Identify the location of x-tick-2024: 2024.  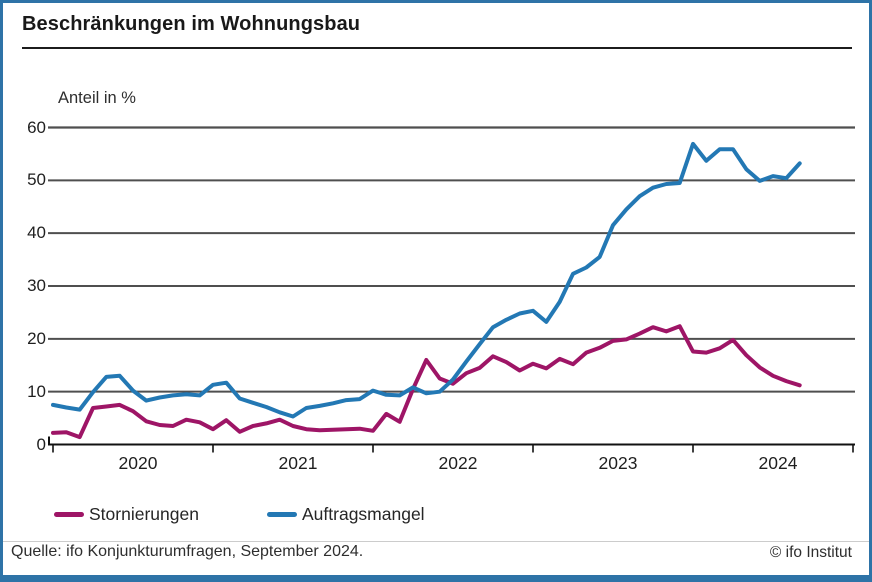
(778, 463).